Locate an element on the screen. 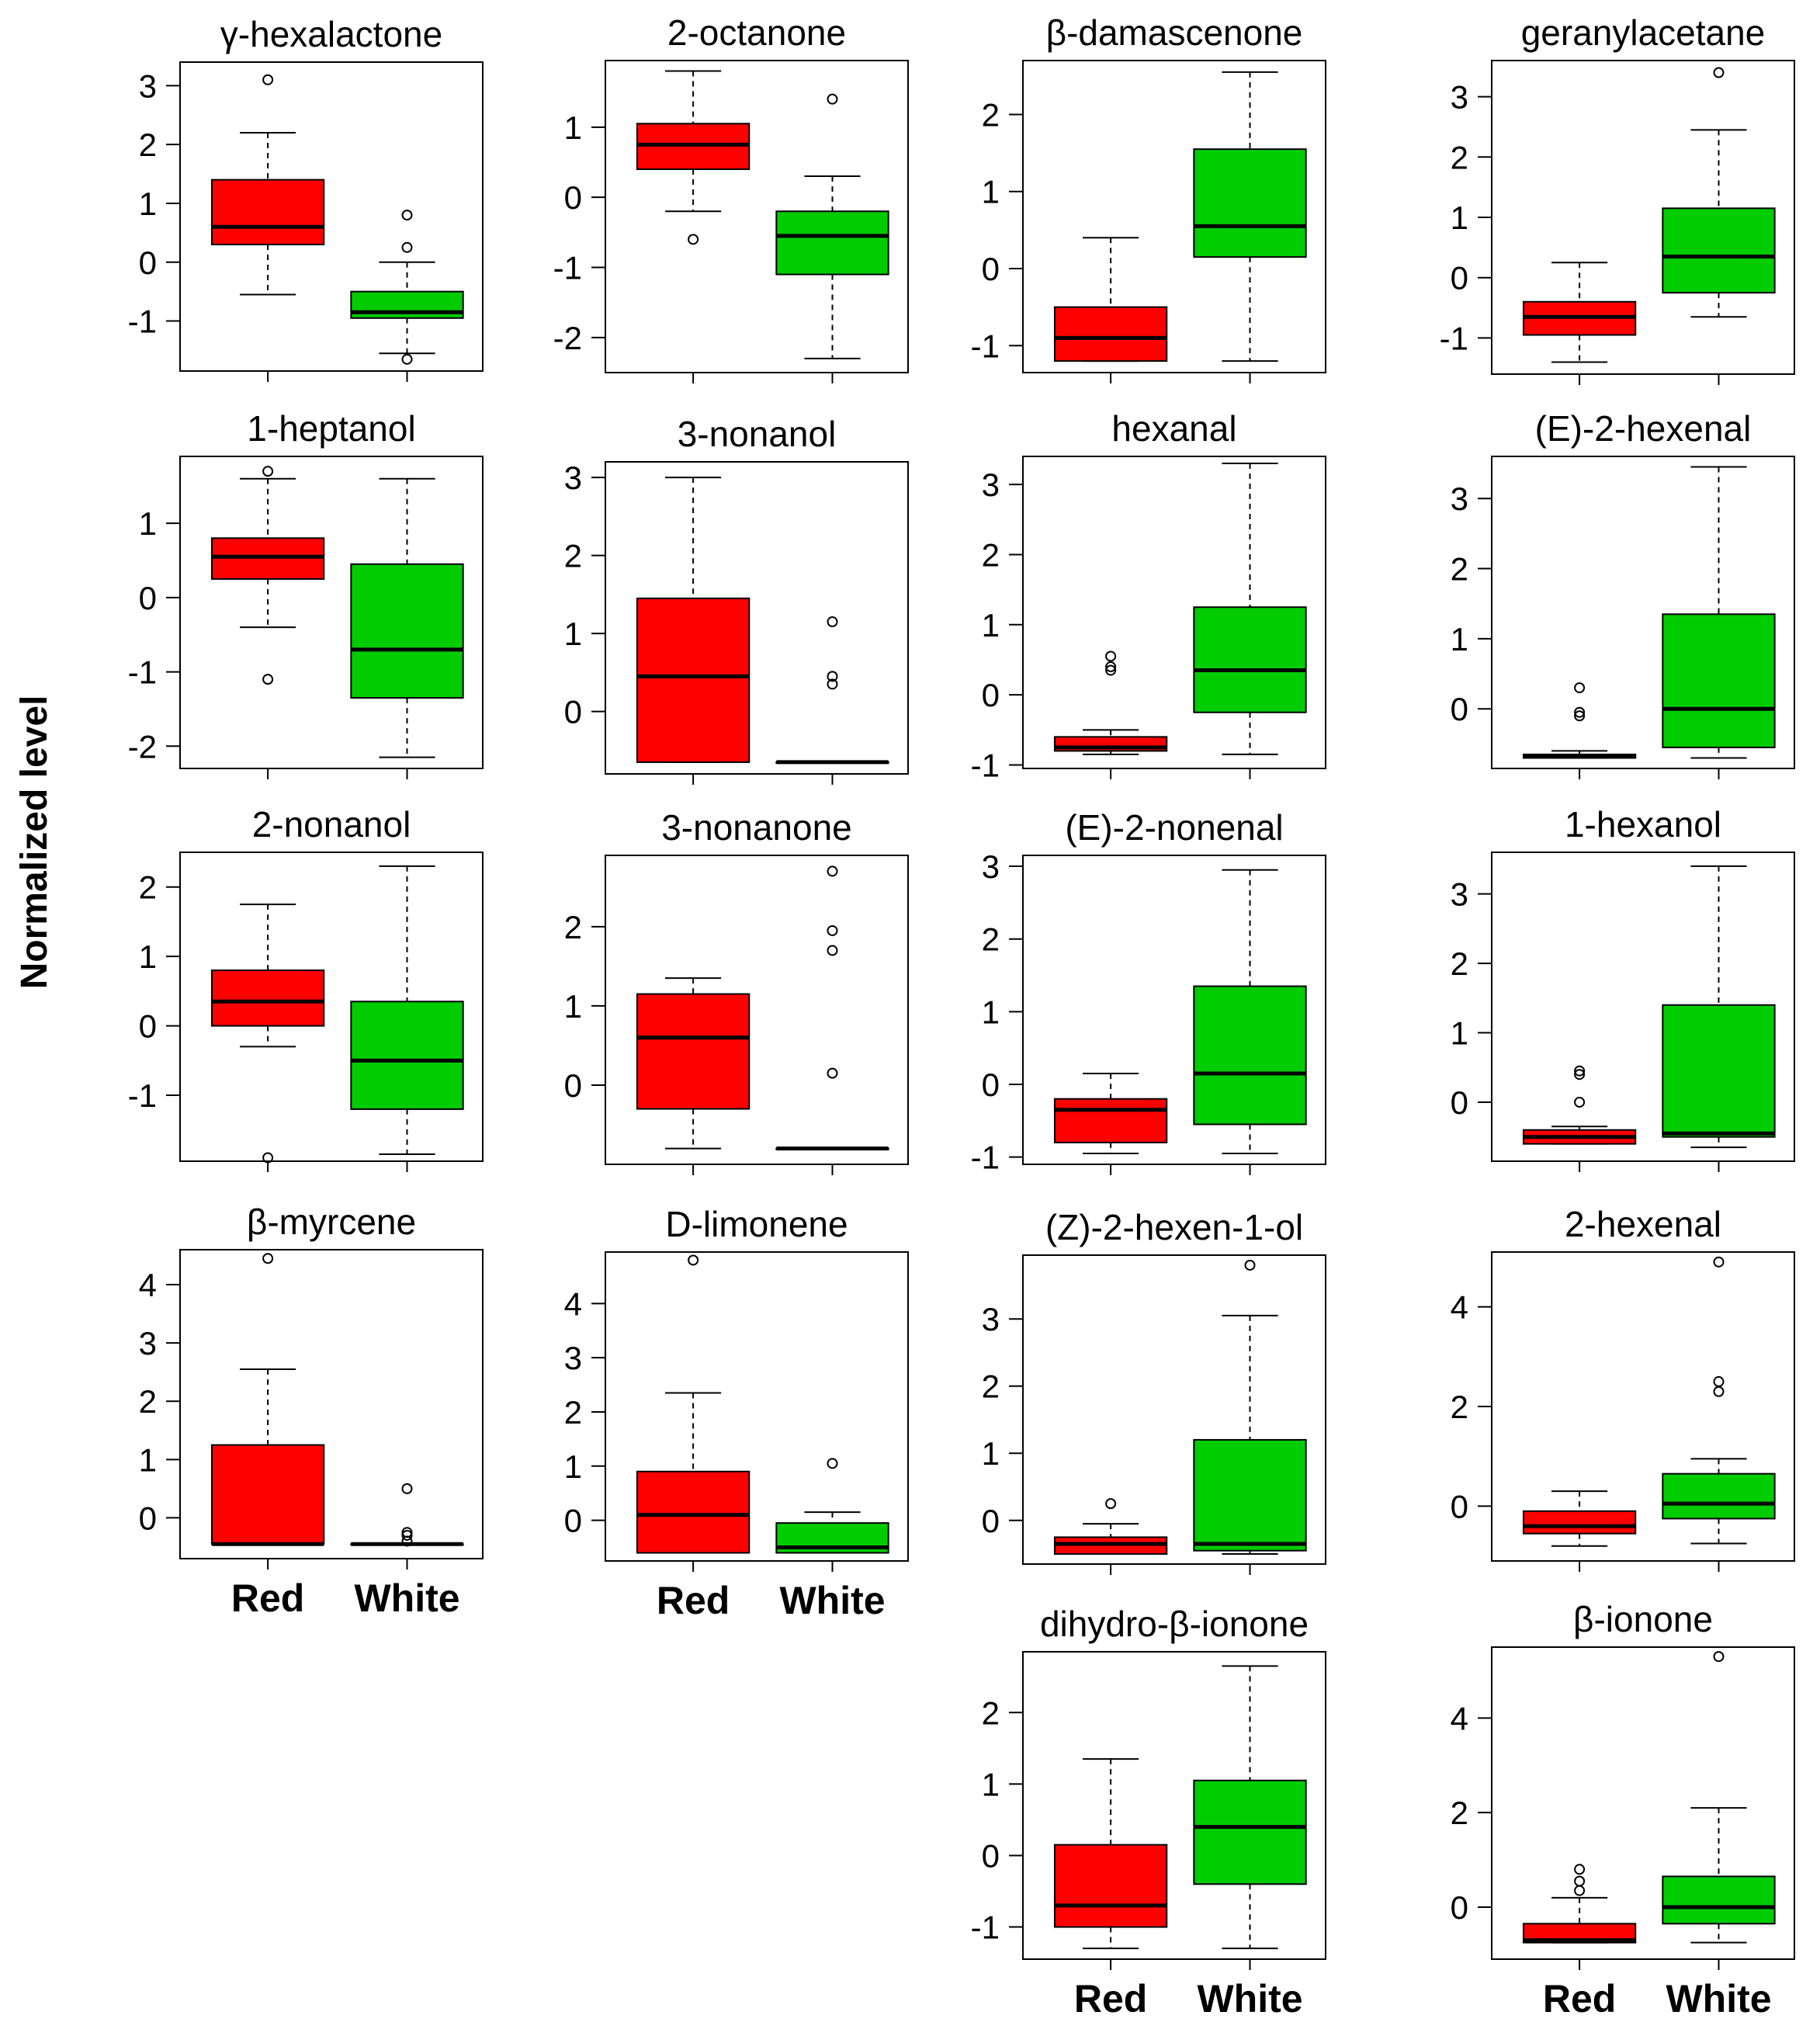 The height and width of the screenshot is (2036, 1820). panel-11: 1-hexanol 0 1 2 3 is located at coordinates (1623, 988).